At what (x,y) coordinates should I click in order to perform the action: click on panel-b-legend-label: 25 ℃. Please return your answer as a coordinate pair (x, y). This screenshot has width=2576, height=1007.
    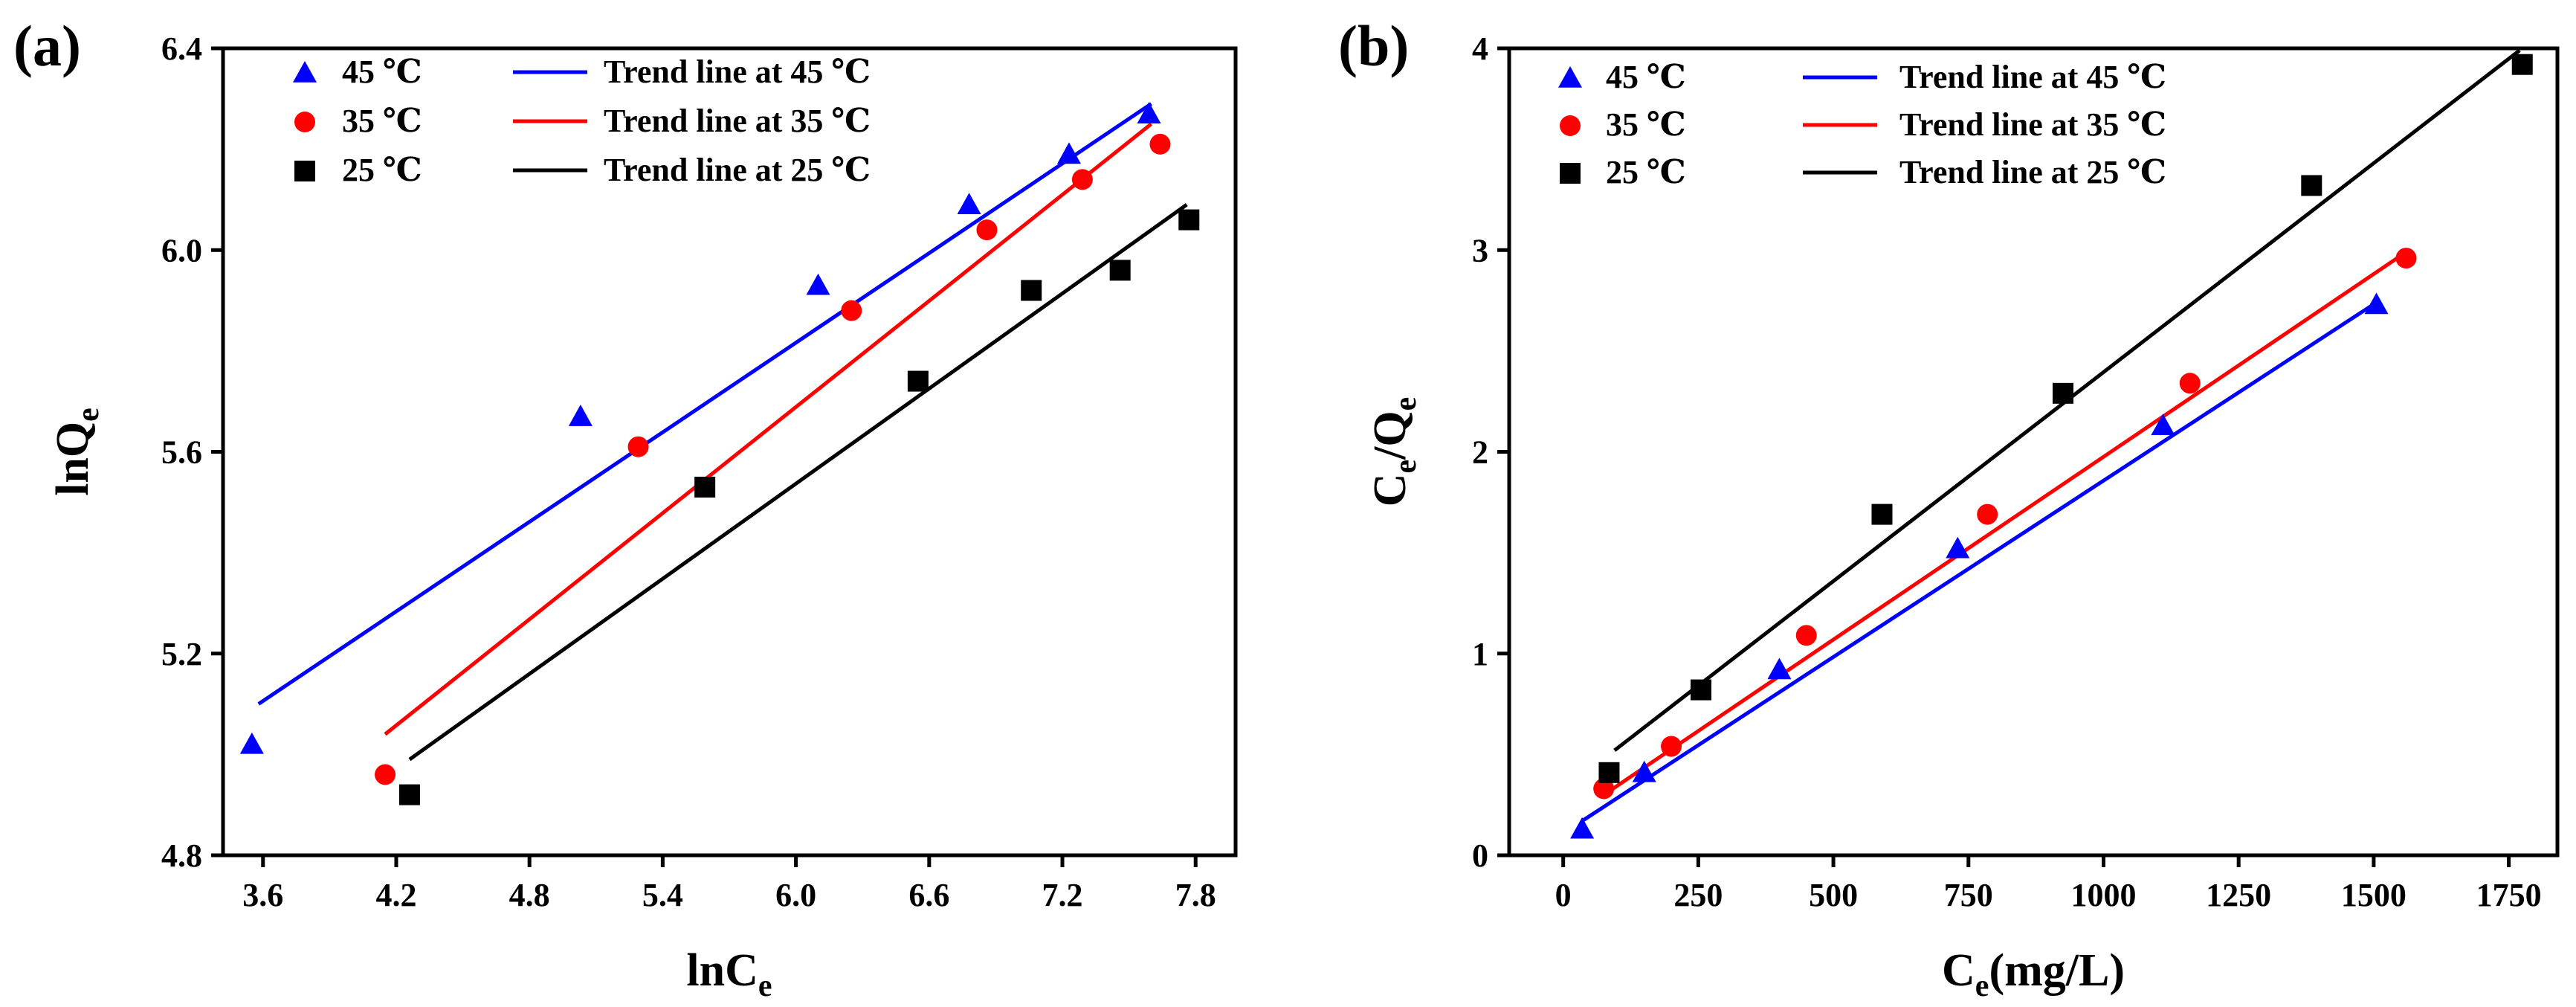
    Looking at the image, I should click on (1646, 172).